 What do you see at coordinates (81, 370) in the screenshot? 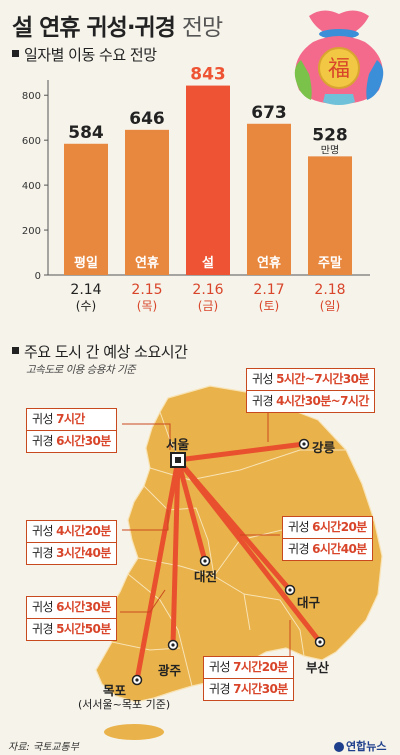
I see `note-basis: 고속도로 이용 승용차 기준` at bounding box center [81, 370].